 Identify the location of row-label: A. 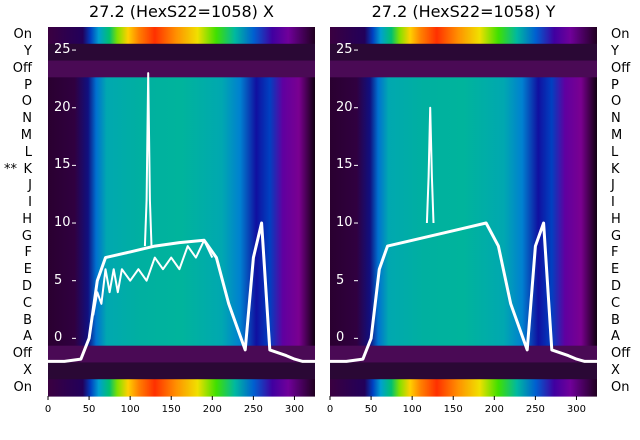
(615, 337).